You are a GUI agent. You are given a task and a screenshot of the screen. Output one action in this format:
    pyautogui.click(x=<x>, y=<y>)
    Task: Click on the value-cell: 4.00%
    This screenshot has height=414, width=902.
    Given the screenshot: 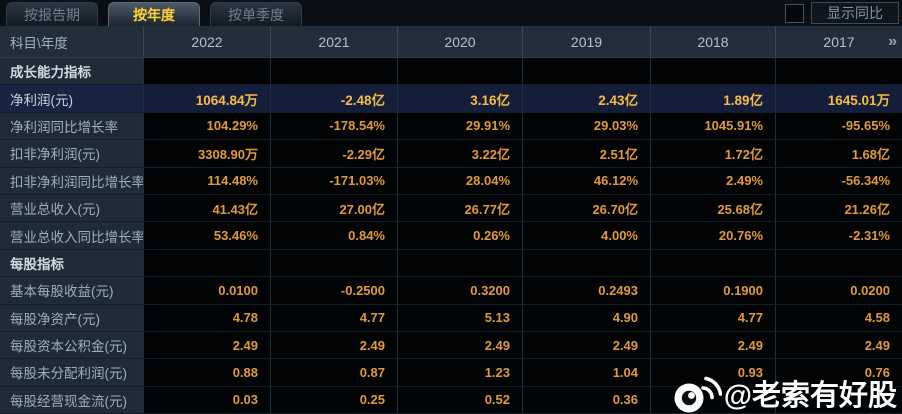 What is the action you would take?
    pyautogui.click(x=586, y=235)
    